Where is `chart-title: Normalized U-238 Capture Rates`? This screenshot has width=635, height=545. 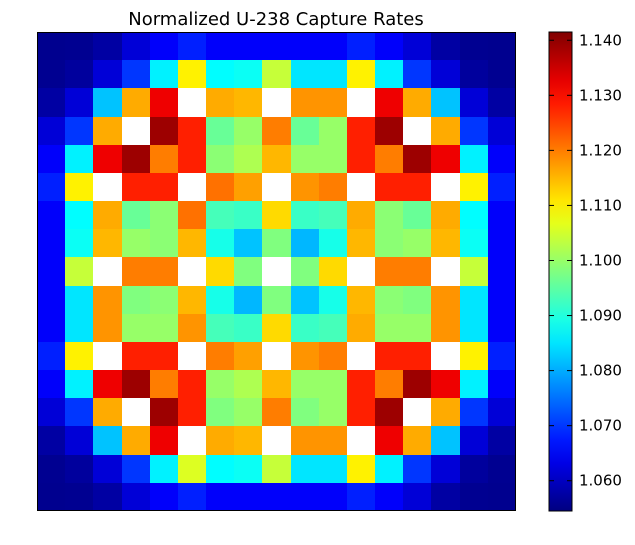
chart-title: Normalized U-238 Capture Rates is located at coordinates (276, 19).